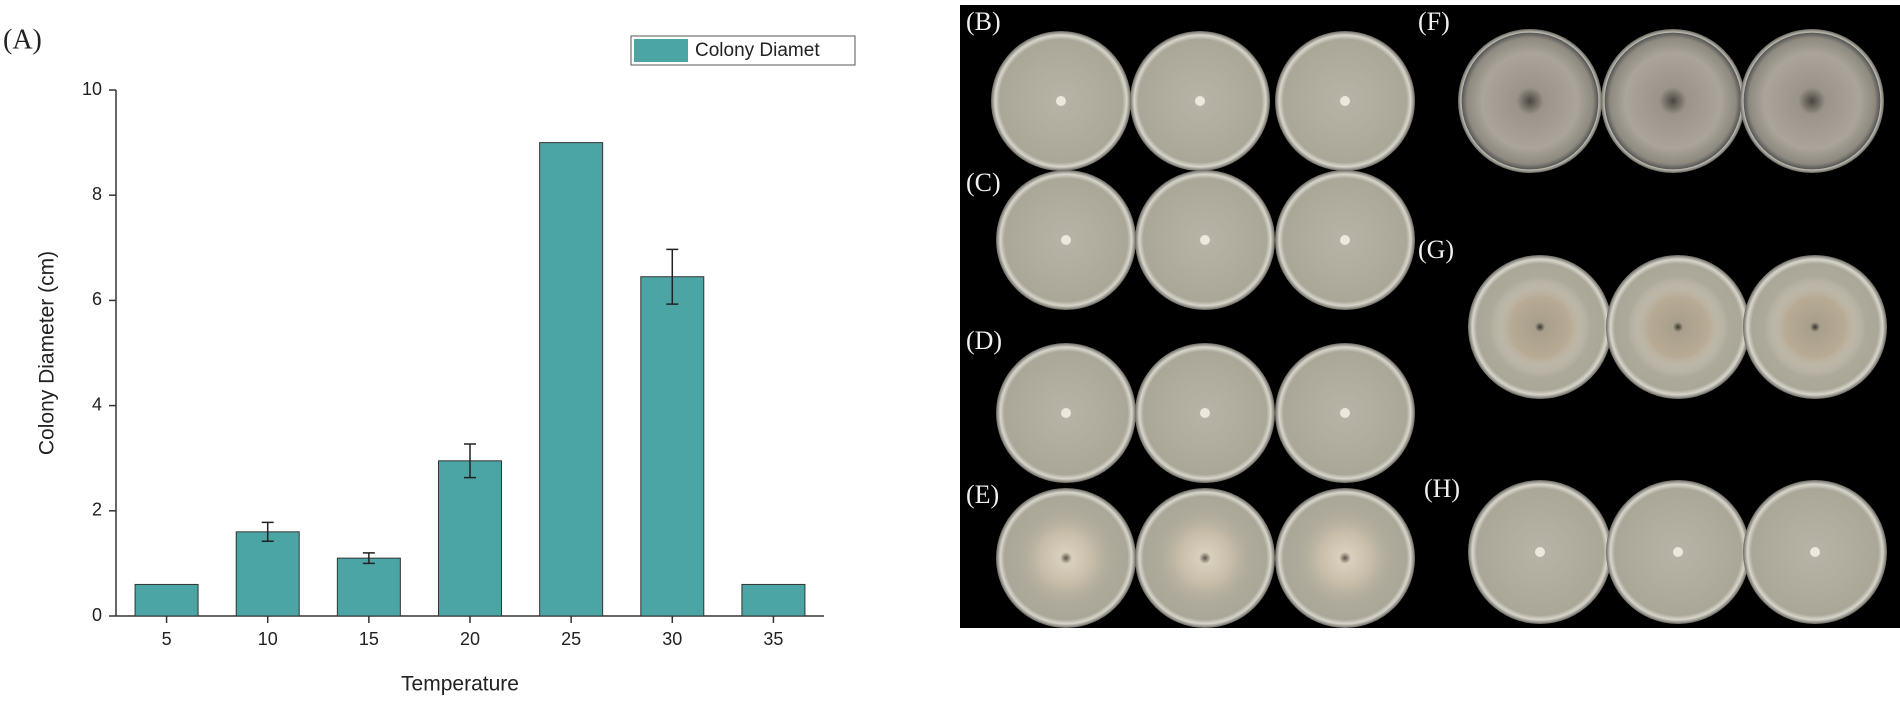  What do you see at coordinates (22, 39) in the screenshot?
I see `panel-label: (A)` at bounding box center [22, 39].